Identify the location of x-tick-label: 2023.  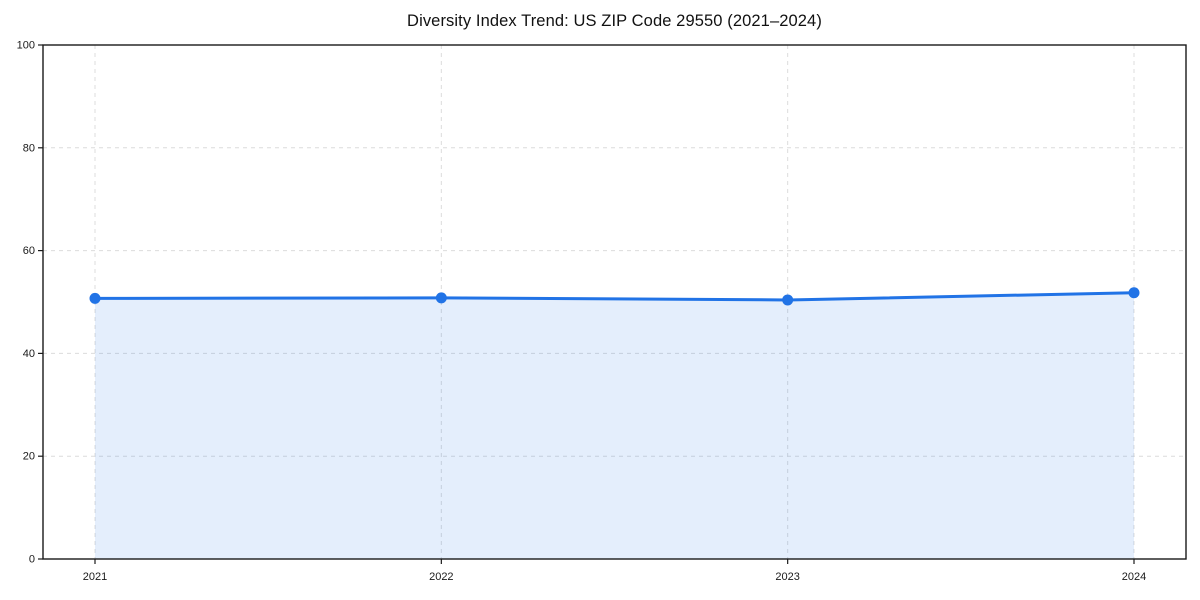
(787, 577).